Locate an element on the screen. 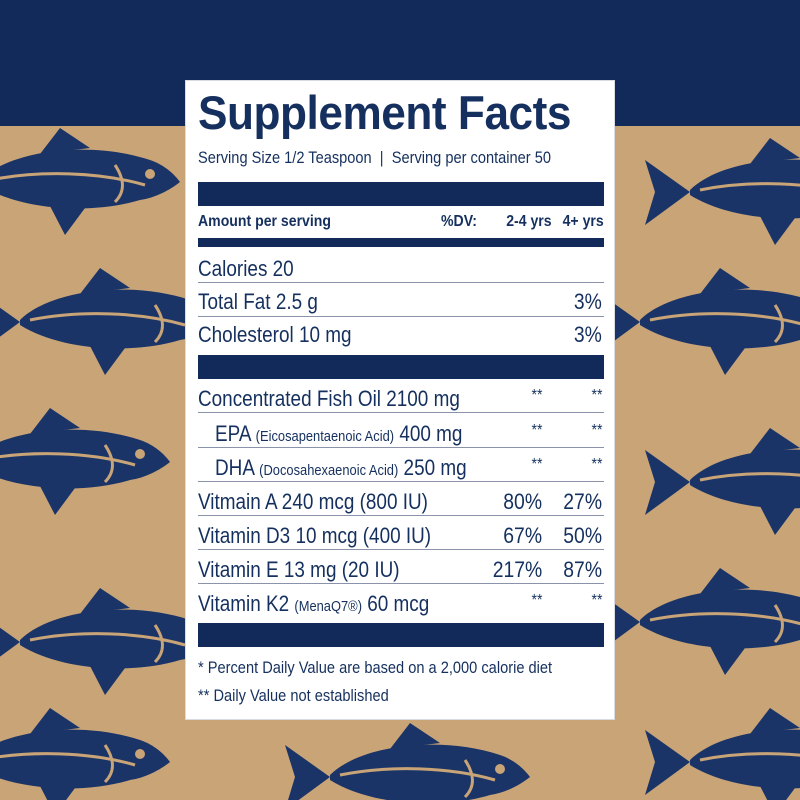 The width and height of the screenshot is (800, 800). nutrient-label: Calories 20 is located at coordinates (246, 269).